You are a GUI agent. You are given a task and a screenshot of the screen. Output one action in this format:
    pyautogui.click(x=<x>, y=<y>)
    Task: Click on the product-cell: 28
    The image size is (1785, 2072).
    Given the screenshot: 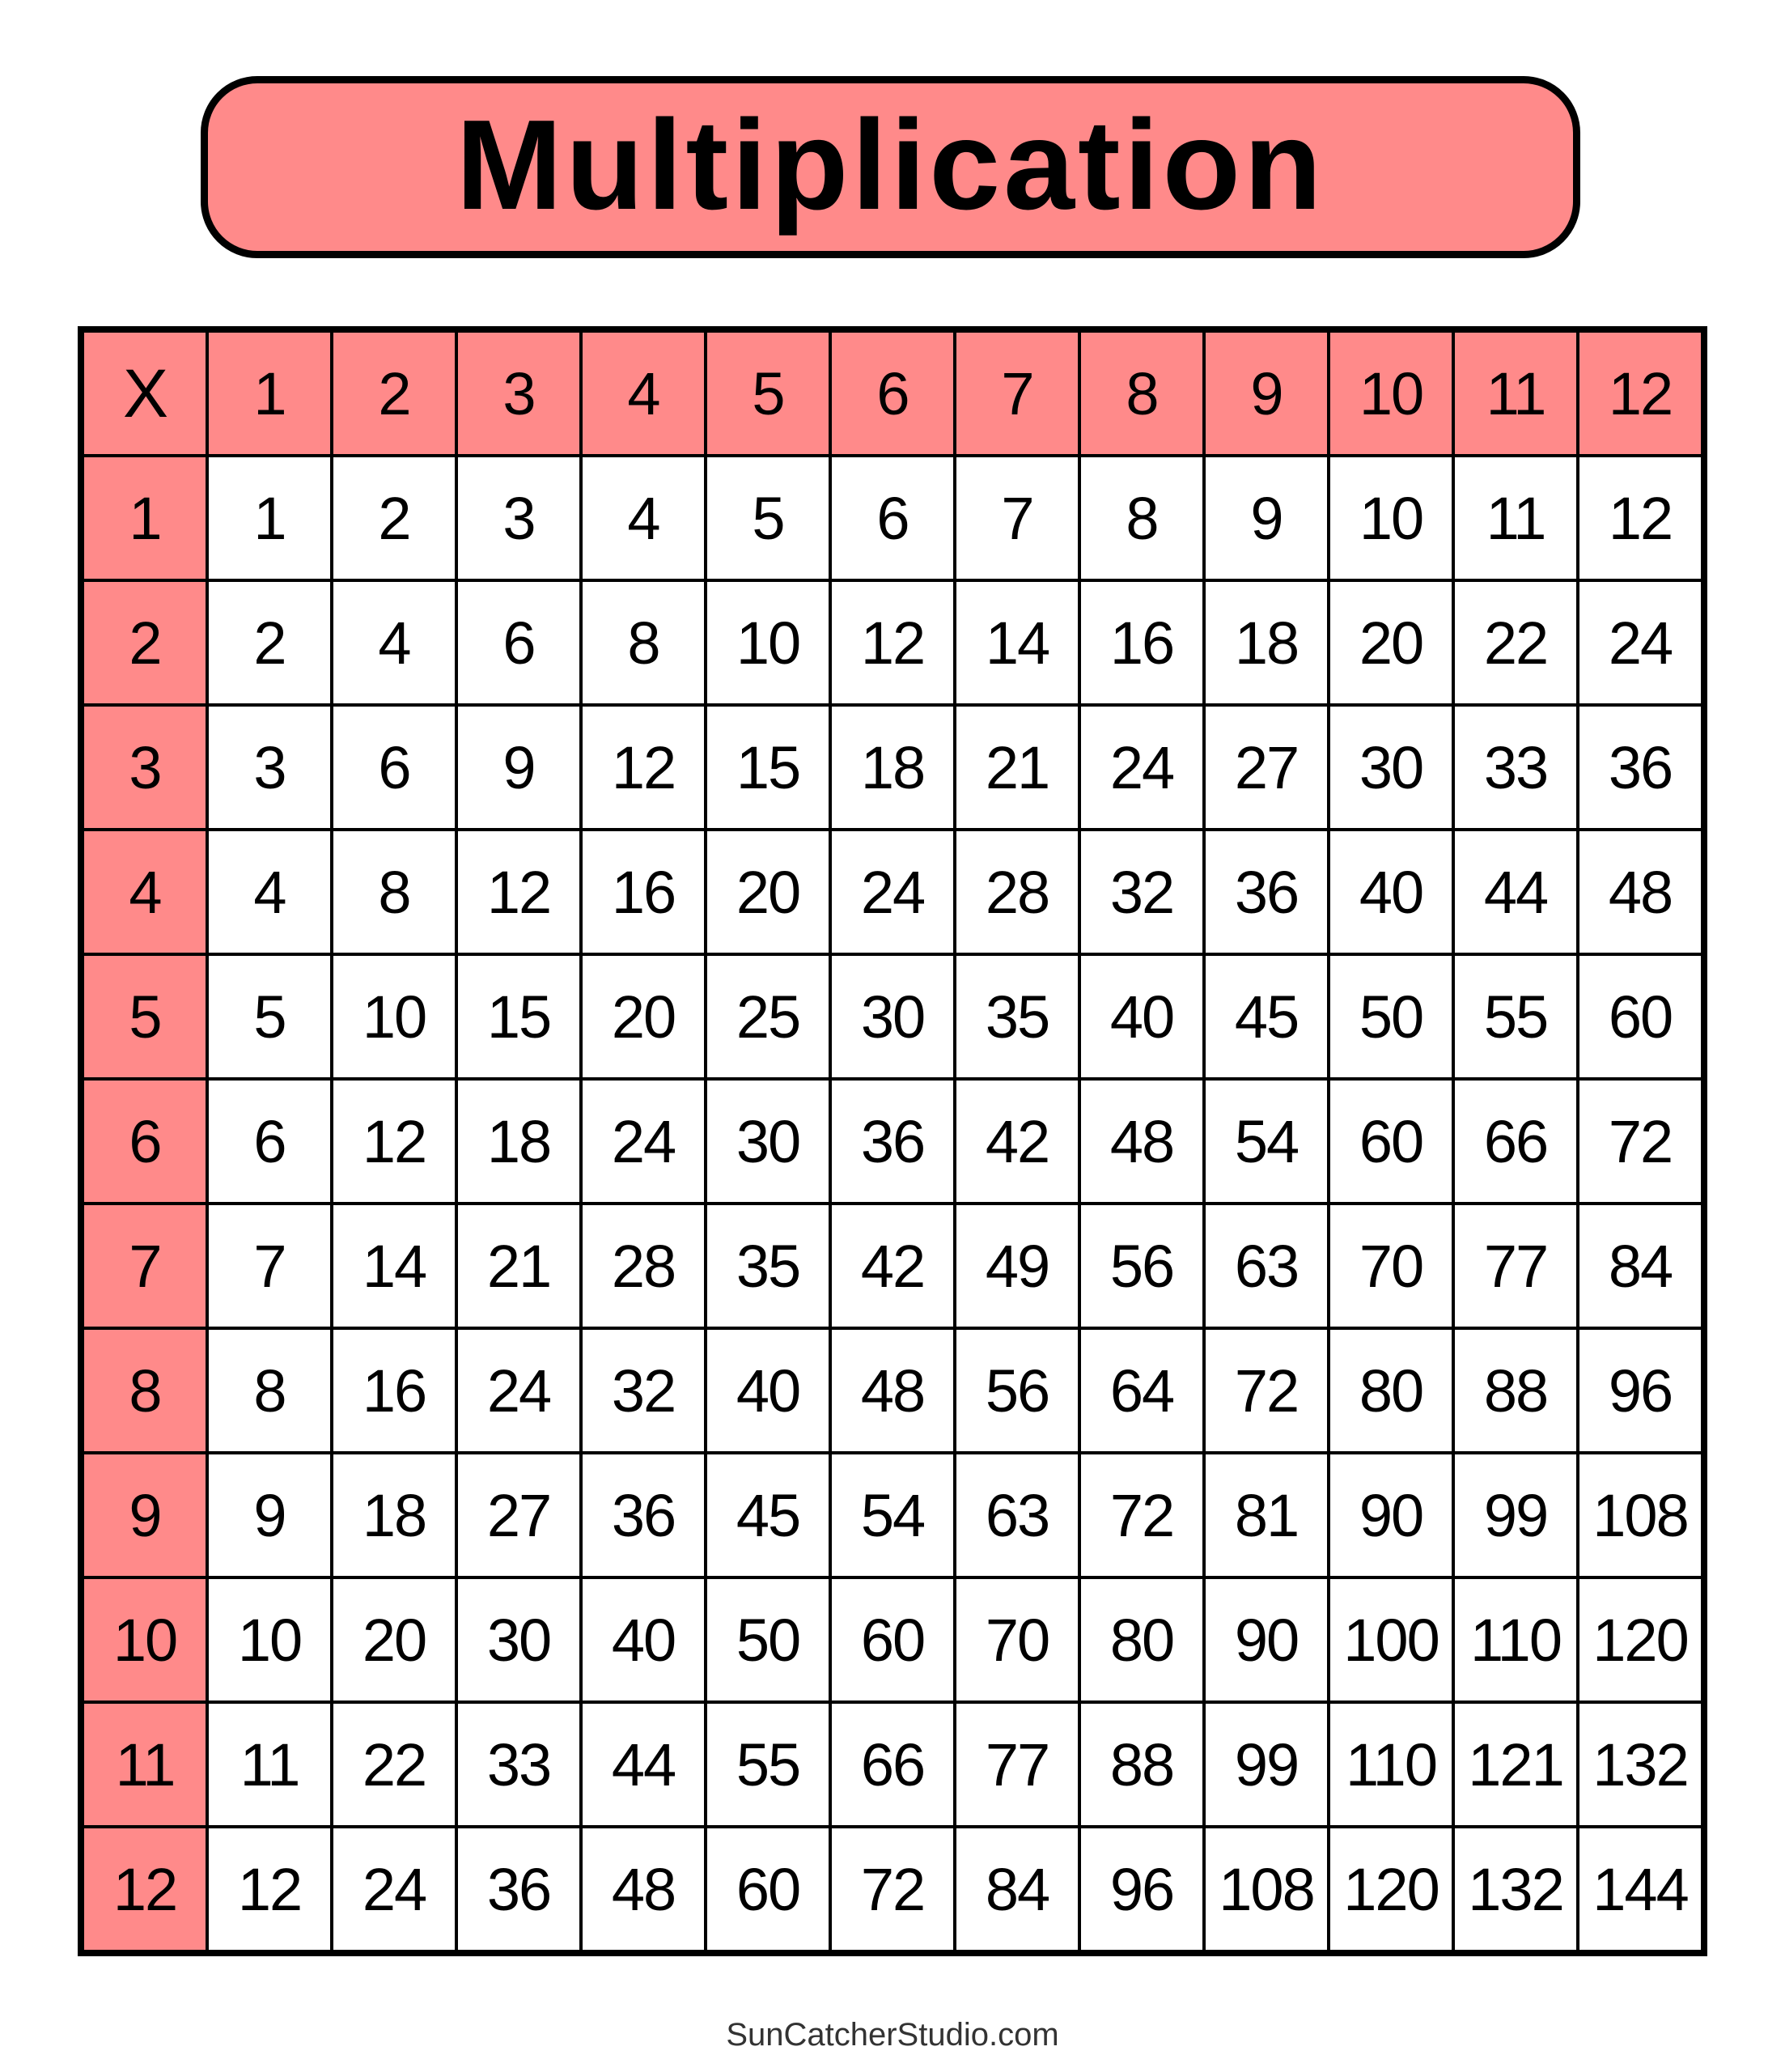 What is the action you would take?
    pyautogui.click(x=643, y=1266)
    